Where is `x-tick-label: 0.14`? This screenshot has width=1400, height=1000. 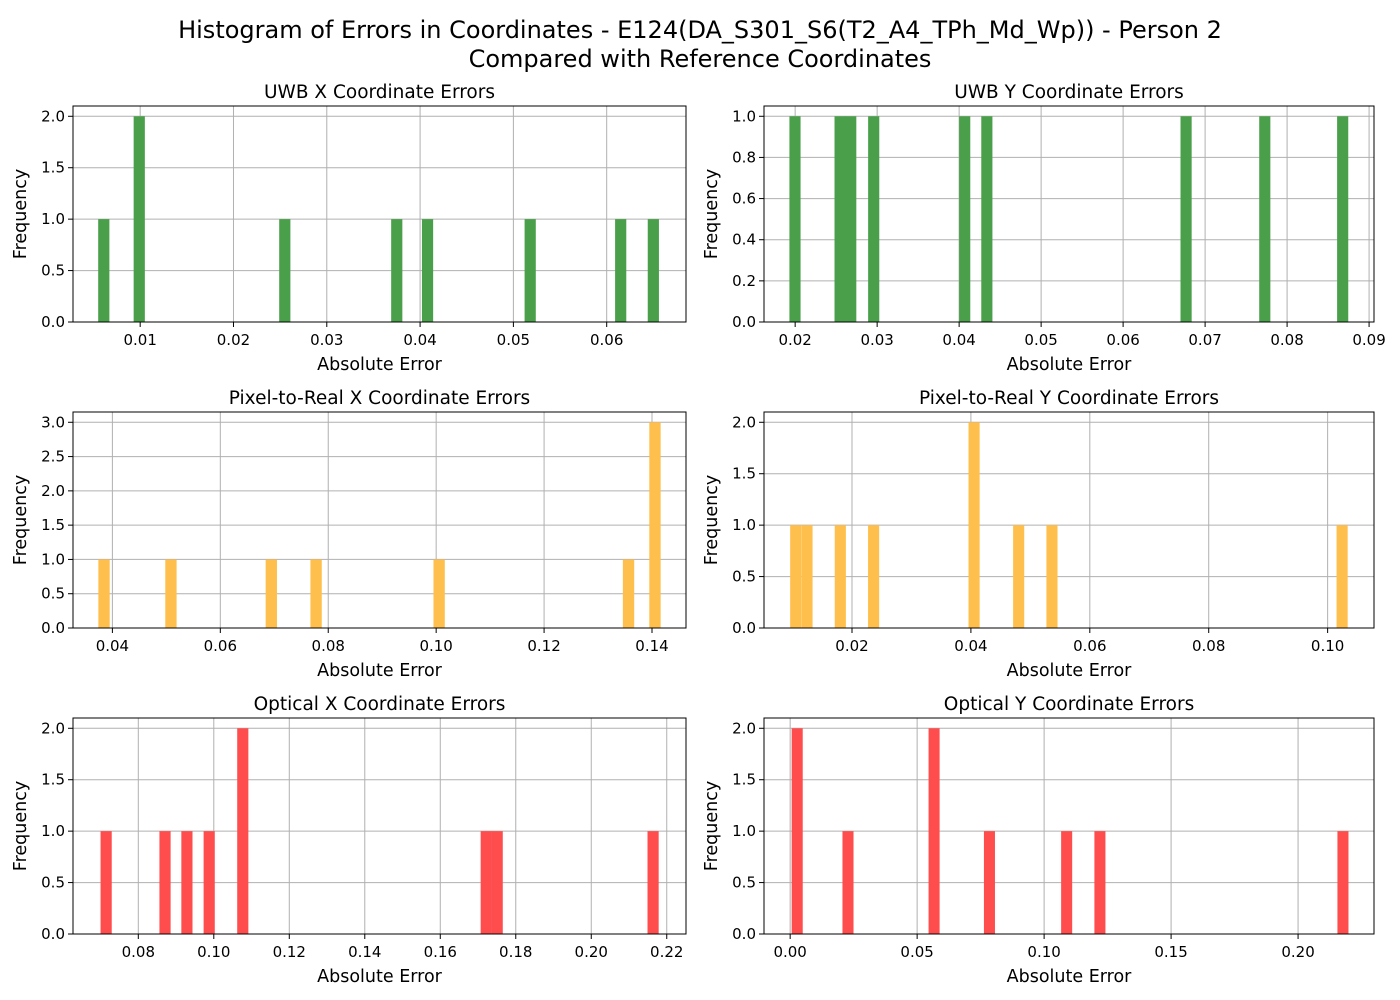
x-tick-label: 0.14 is located at coordinates (651, 646).